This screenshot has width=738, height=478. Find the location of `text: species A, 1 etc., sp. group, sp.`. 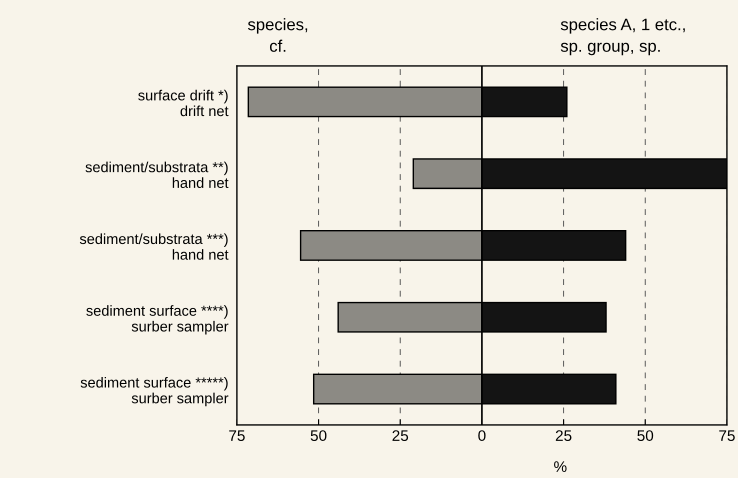

text: species A, 1 etc., sp. group, sp. is located at coordinates (622, 37).